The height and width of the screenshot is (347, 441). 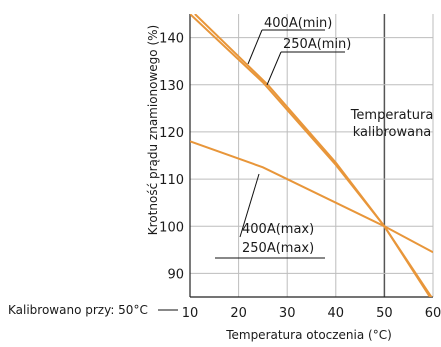 What do you see at coordinates (392, 115) in the screenshot?
I see `annotation-ref-top: Temperatura` at bounding box center [392, 115].